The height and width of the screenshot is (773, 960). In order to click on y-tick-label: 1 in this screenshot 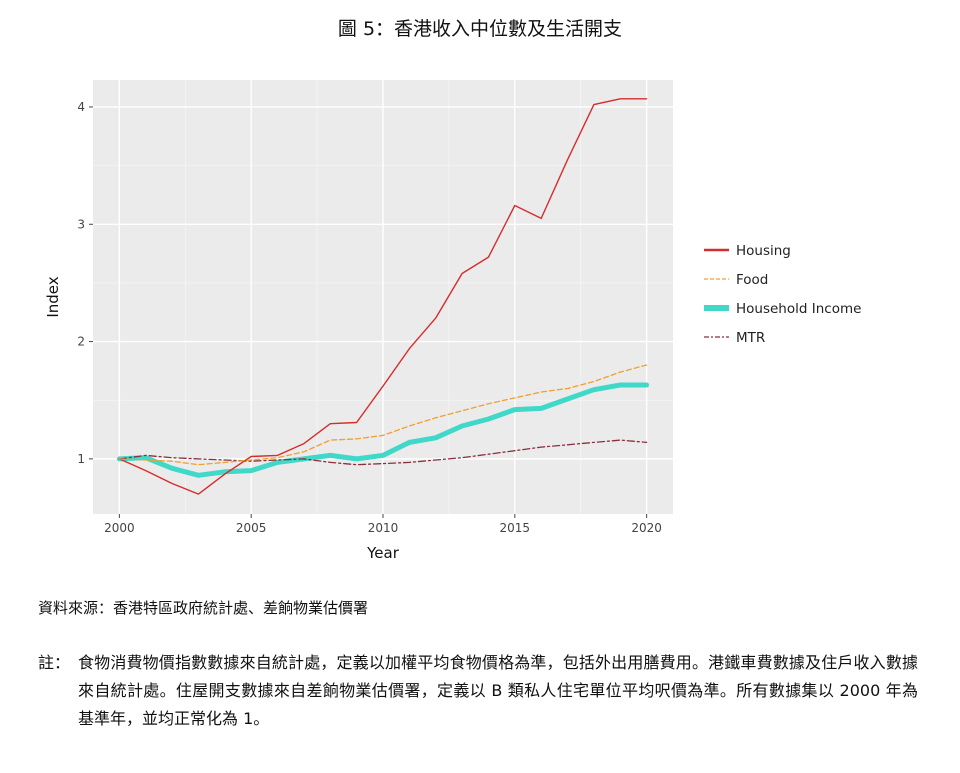, I will do `click(81, 459)`.